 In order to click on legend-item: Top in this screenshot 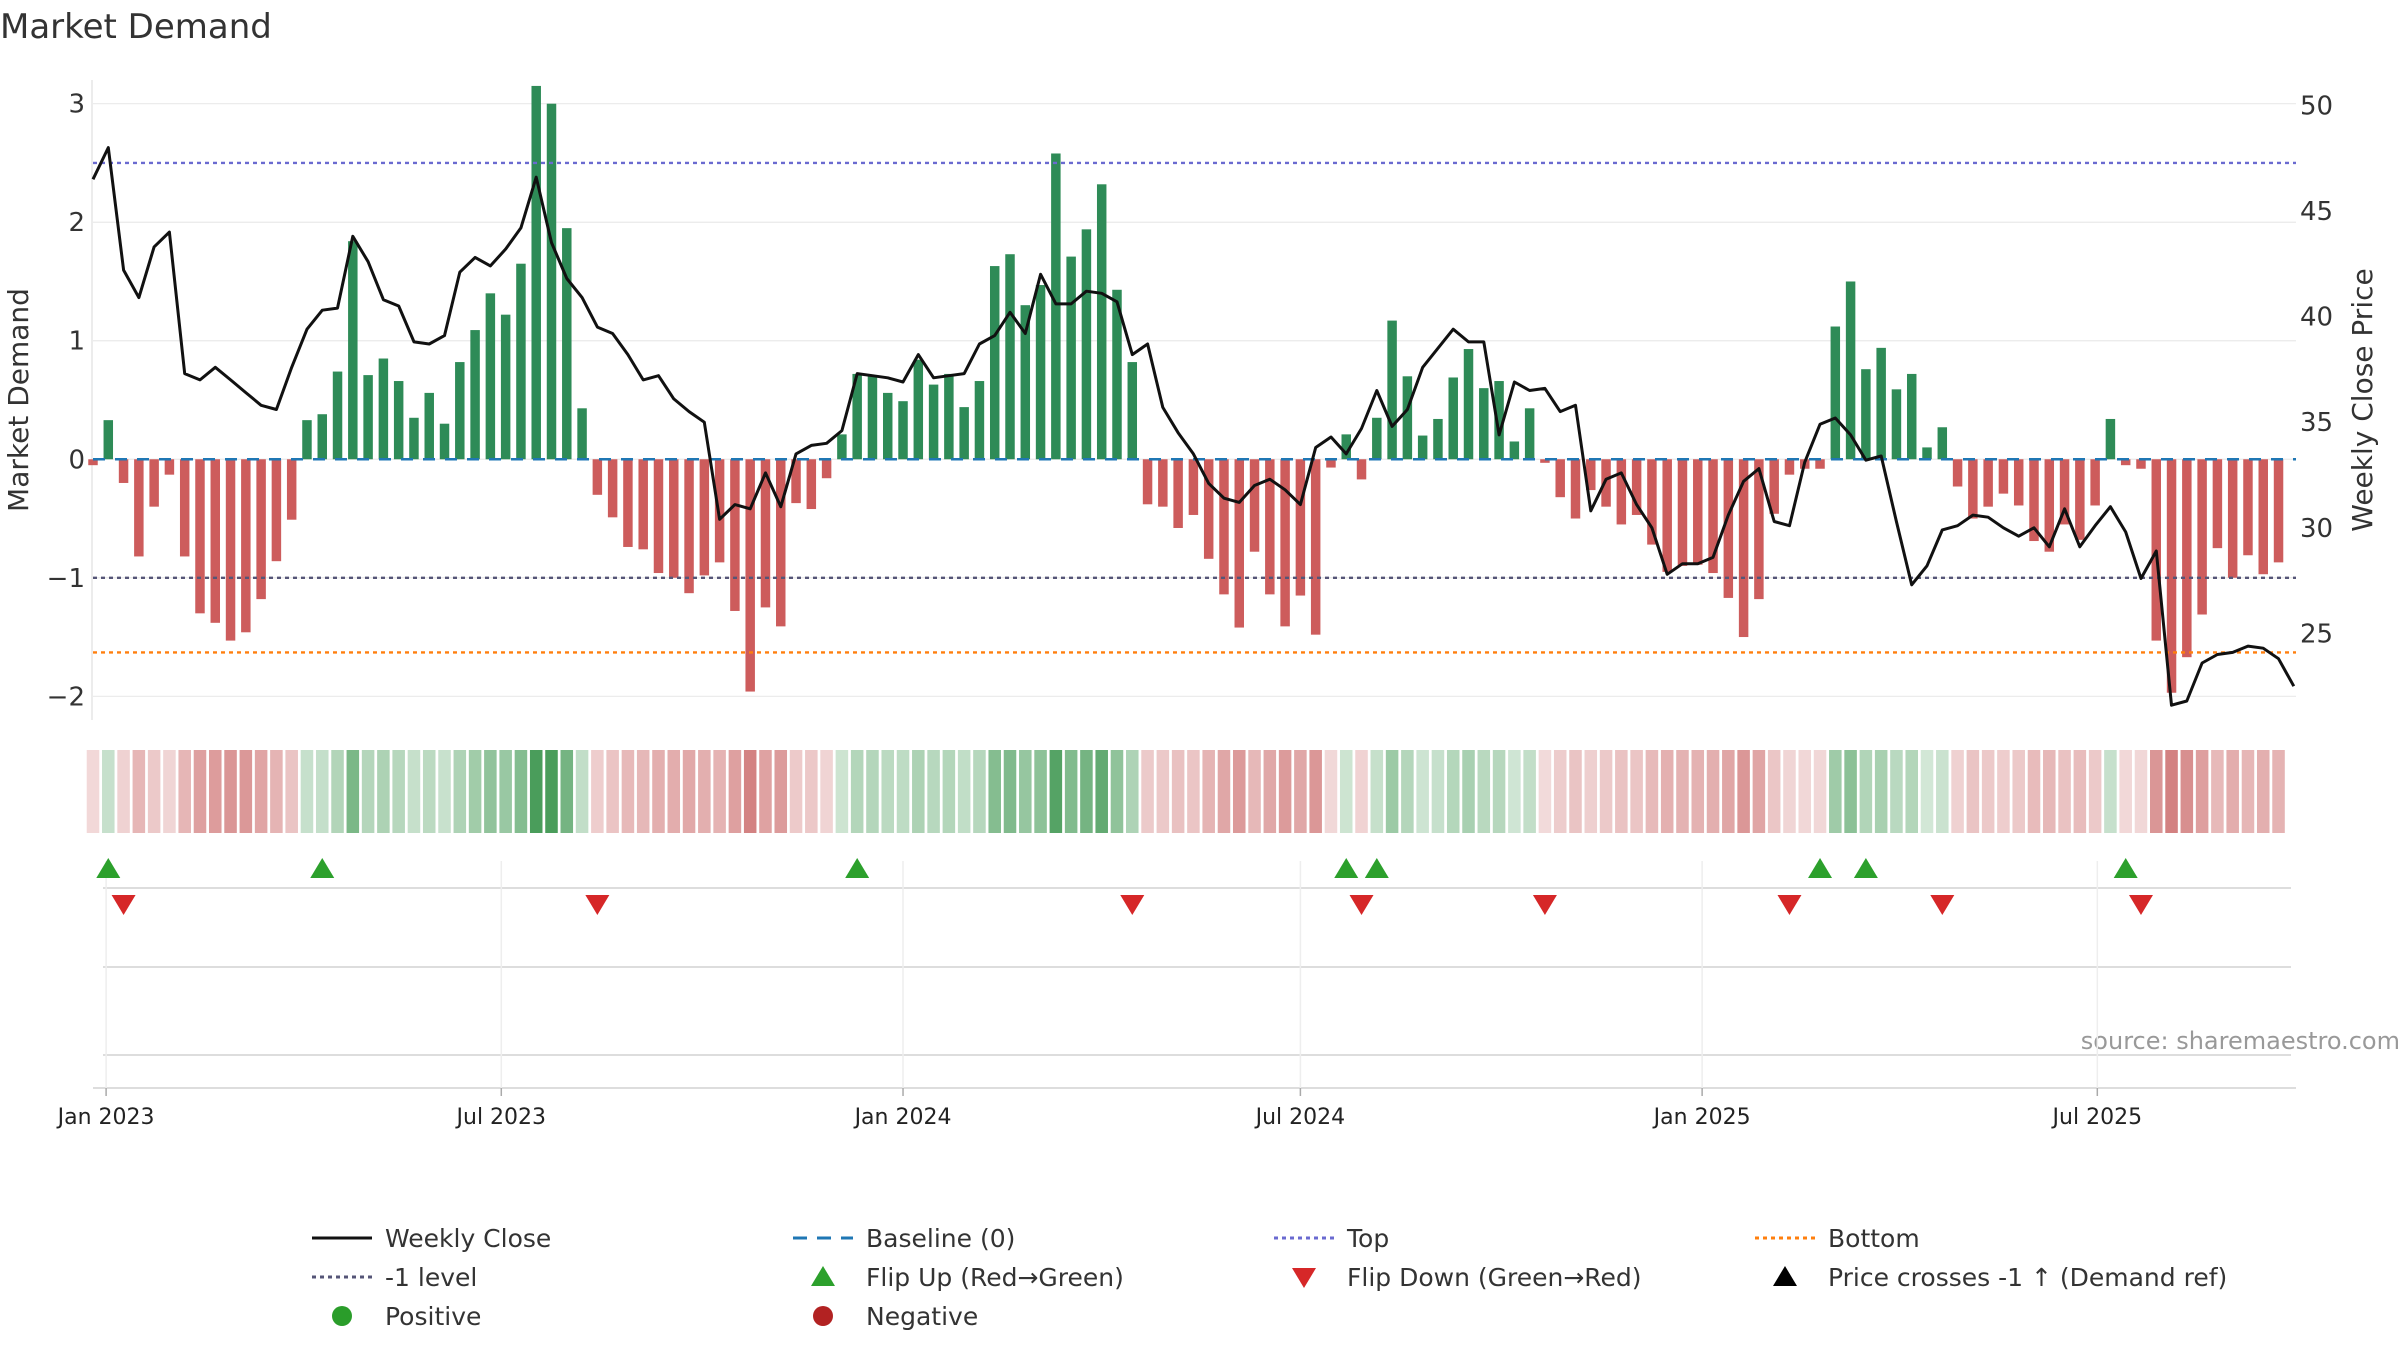, I will do `click(1331, 1238)`.